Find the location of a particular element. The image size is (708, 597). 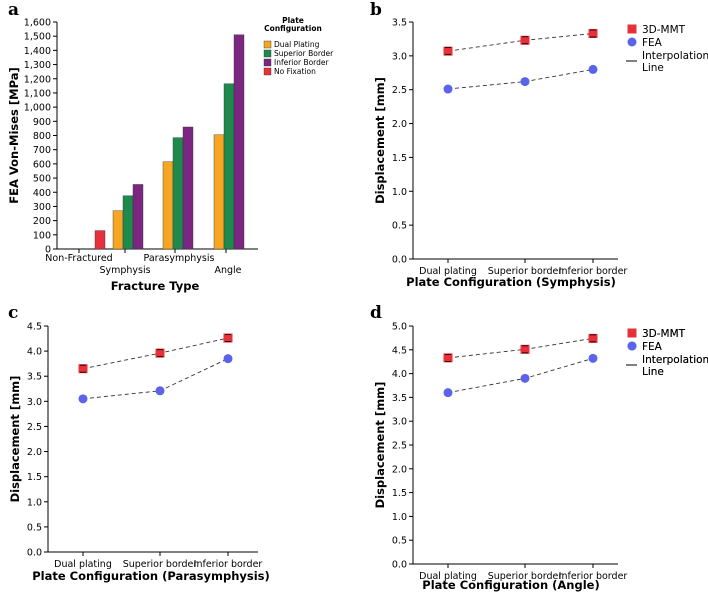

x-tick-label: Non-Fractured is located at coordinates (78, 258).